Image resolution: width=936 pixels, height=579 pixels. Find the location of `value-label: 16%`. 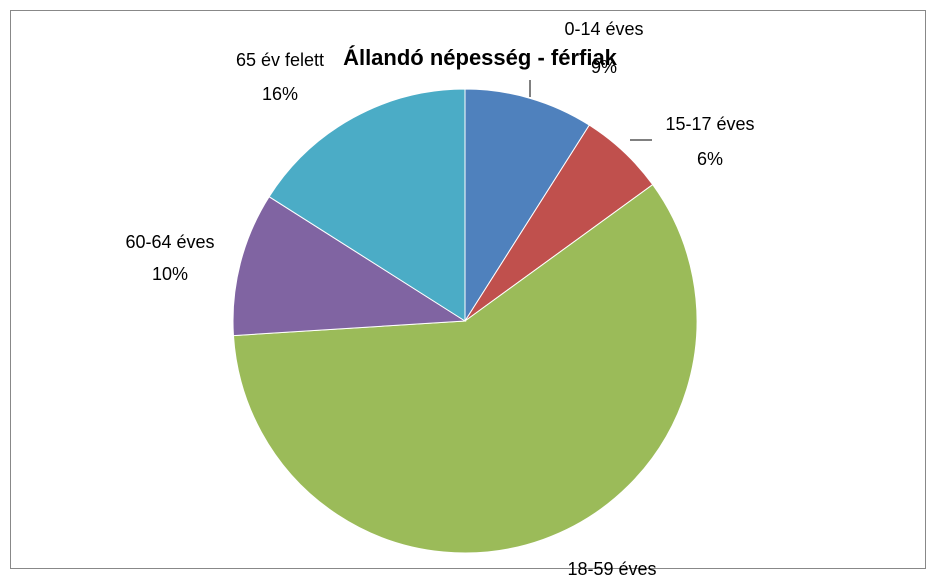

value-label: 16% is located at coordinates (280, 94).